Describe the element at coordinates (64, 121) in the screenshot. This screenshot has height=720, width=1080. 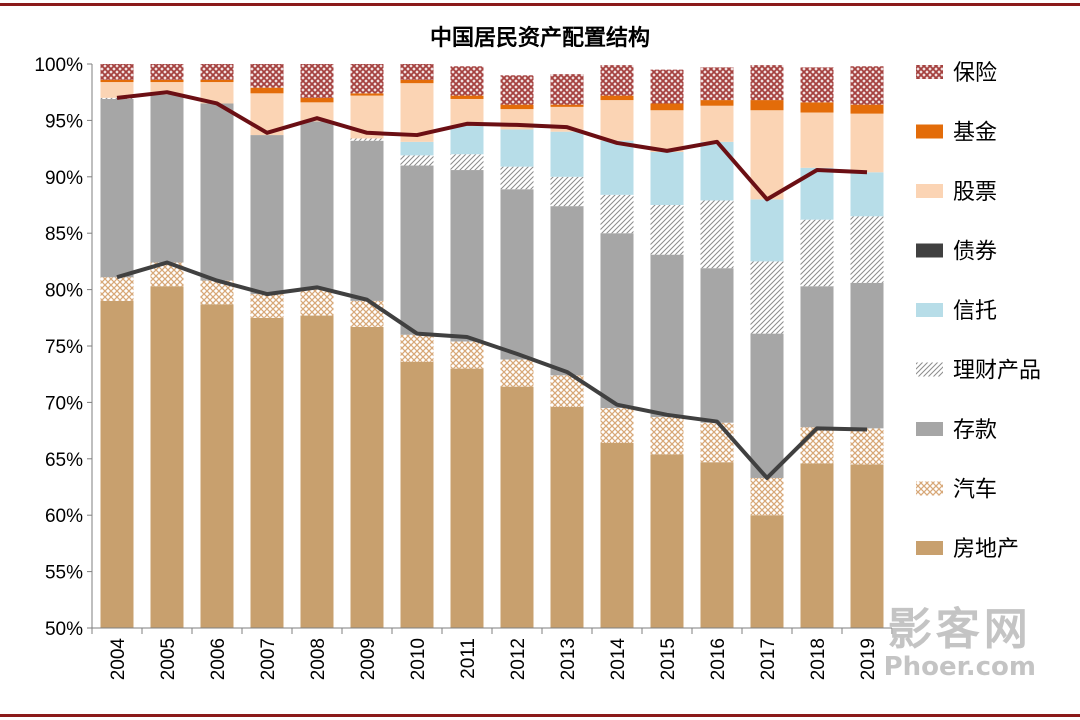
I see `y-tick-label: 95%` at that location.